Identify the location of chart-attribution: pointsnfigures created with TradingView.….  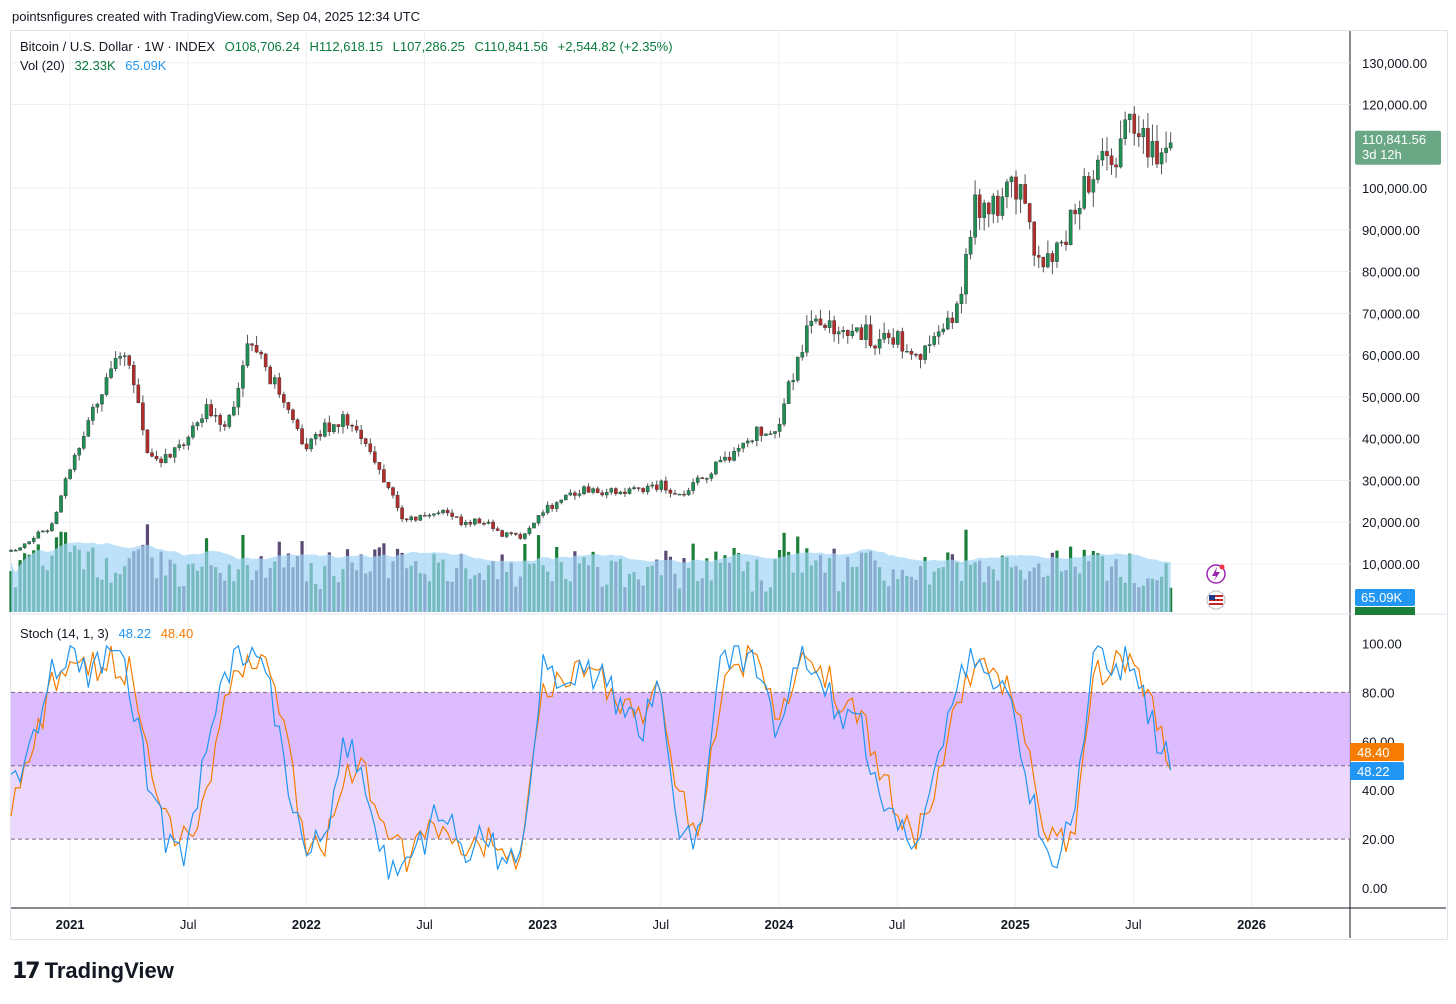
(216, 16).